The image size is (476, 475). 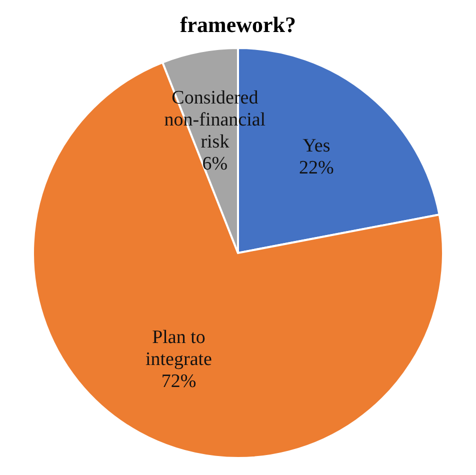 What do you see at coordinates (316, 146) in the screenshot?
I see `slice-label: Yes` at bounding box center [316, 146].